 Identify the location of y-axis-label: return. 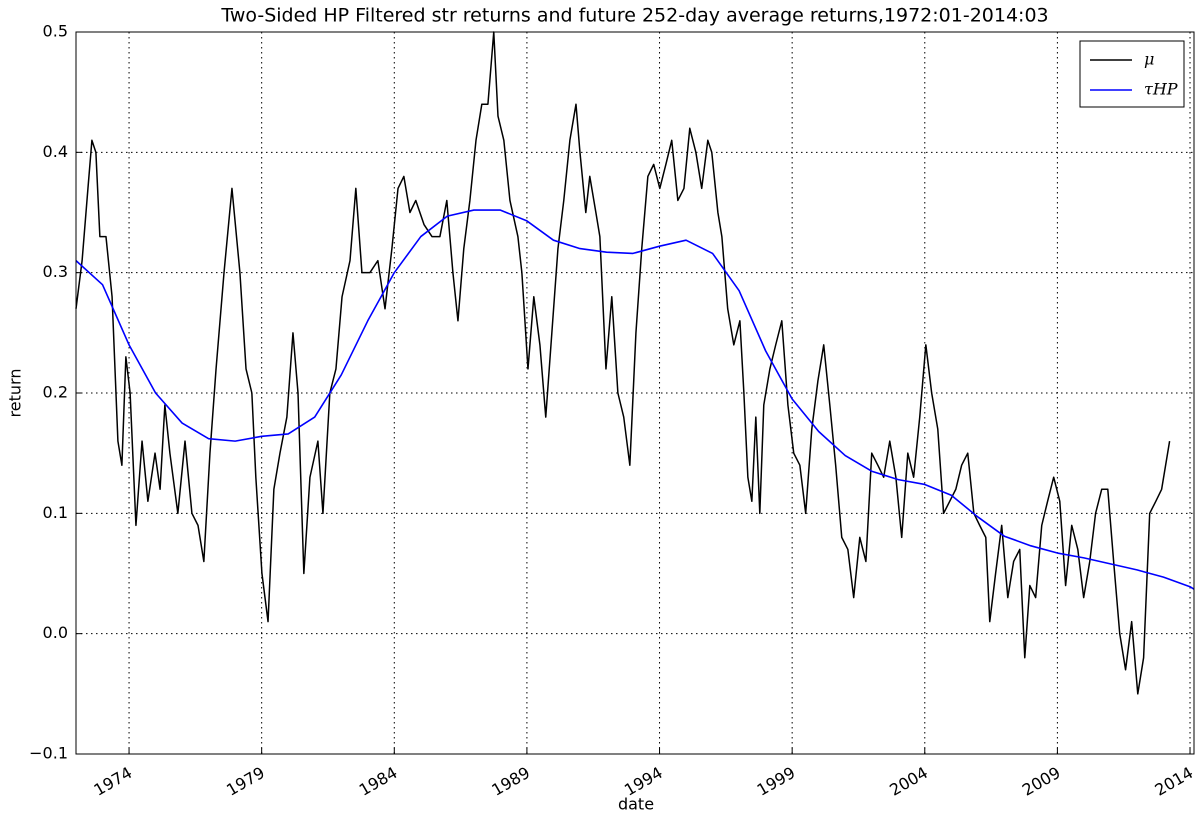
(15, 393).